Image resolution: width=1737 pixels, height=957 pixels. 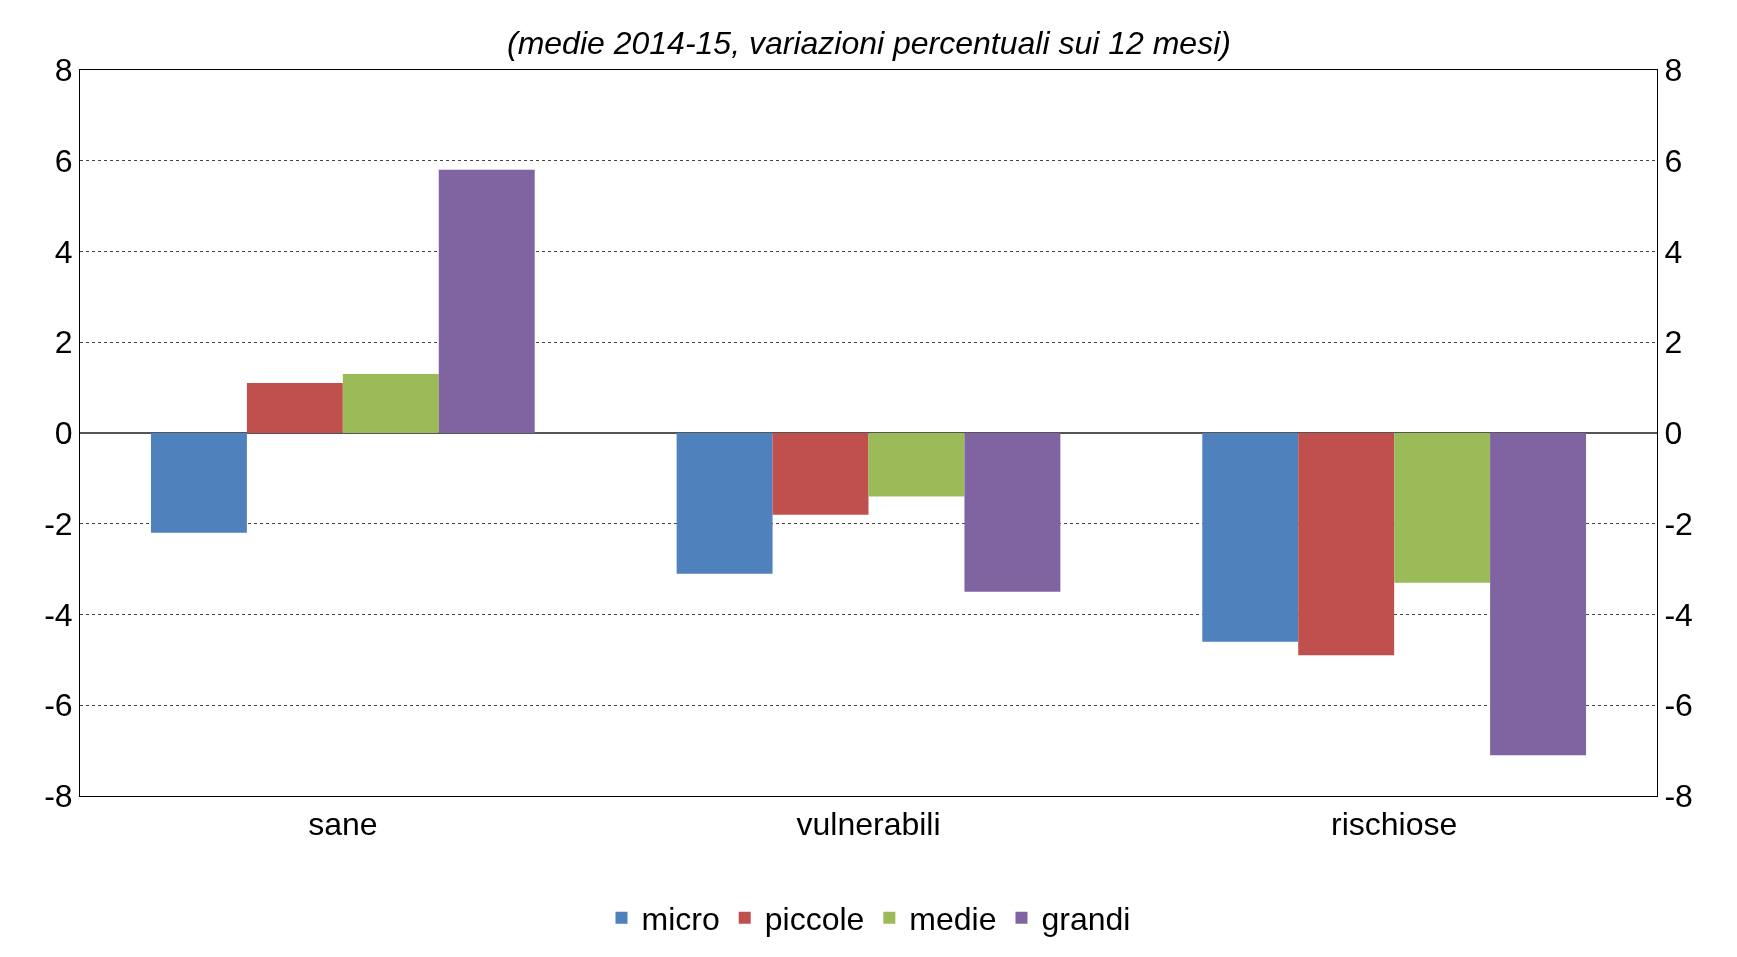 I want to click on y-tick-label: 8, so click(x=63, y=70).